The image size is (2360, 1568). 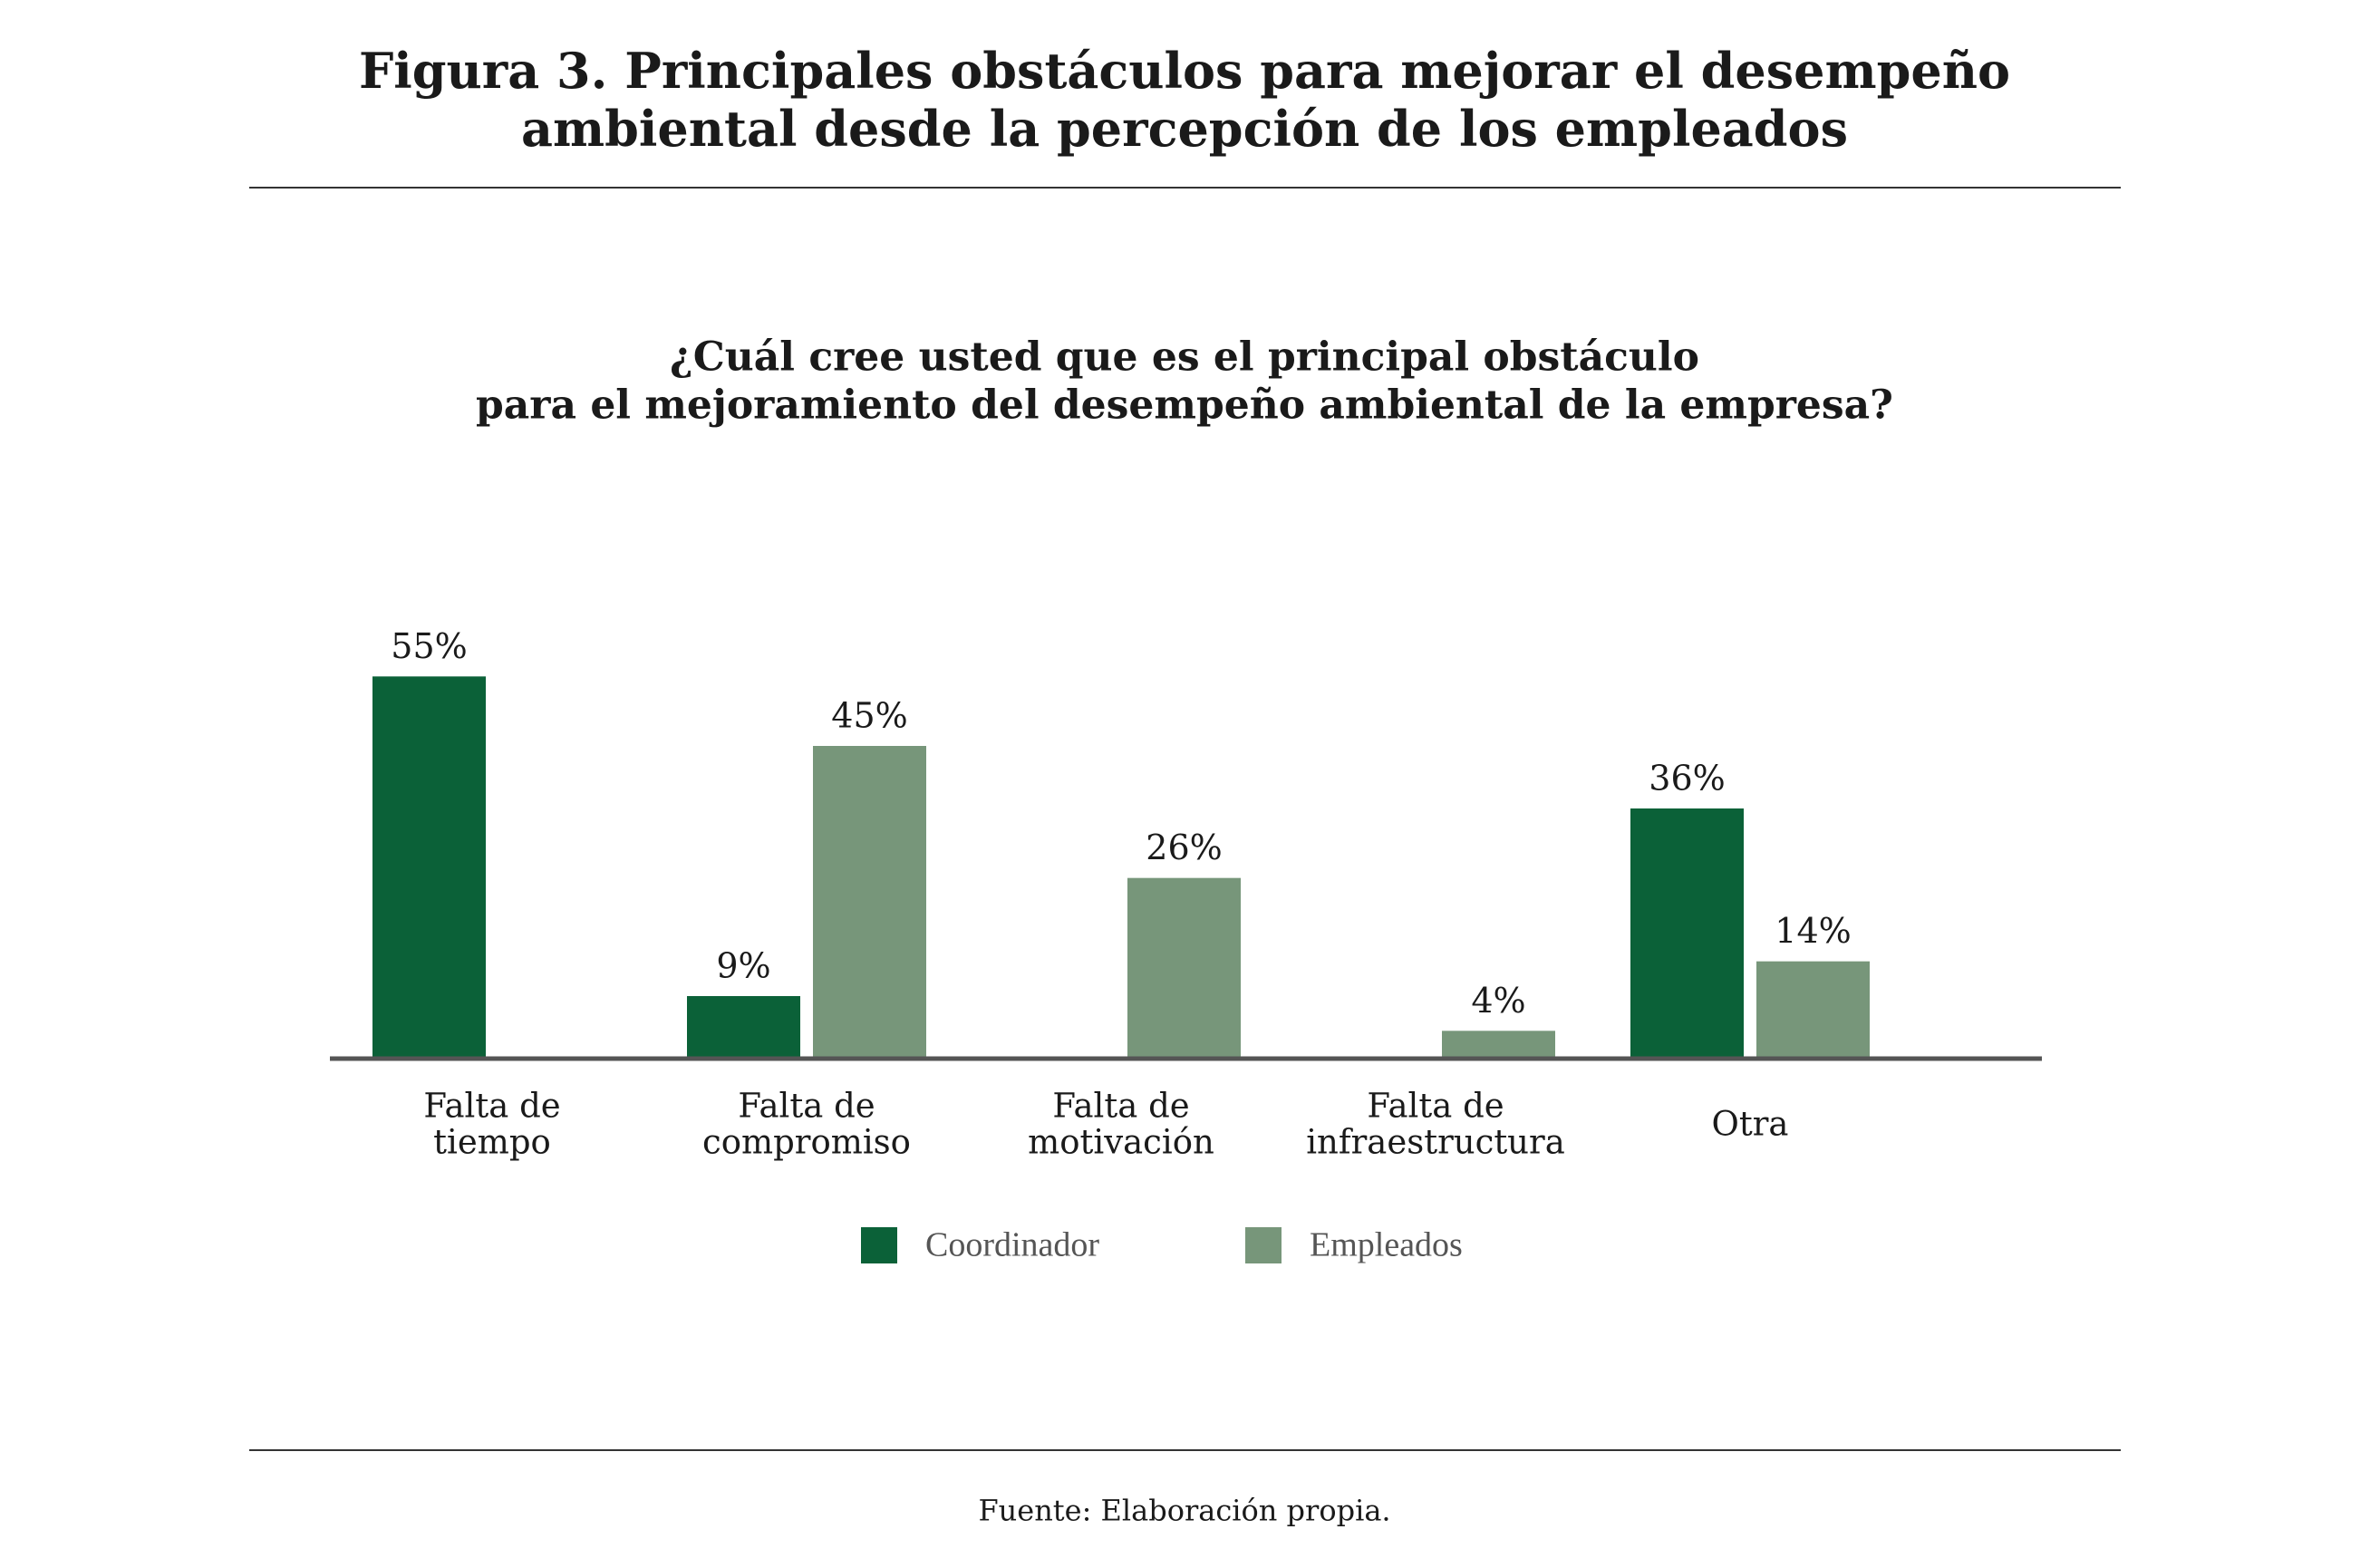 I want to click on source: Fuente: Elaboración propia., so click(x=1184, y=1511).